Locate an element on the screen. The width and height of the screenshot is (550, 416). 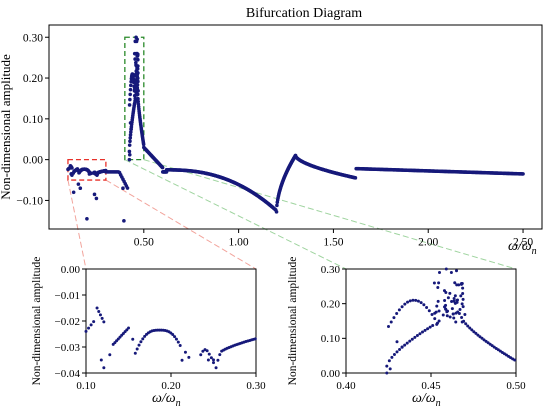
zoom-left-y-axis: −0.04 −0.03 −0.02 −0.01 0.00 is located at coordinates (70, 322).